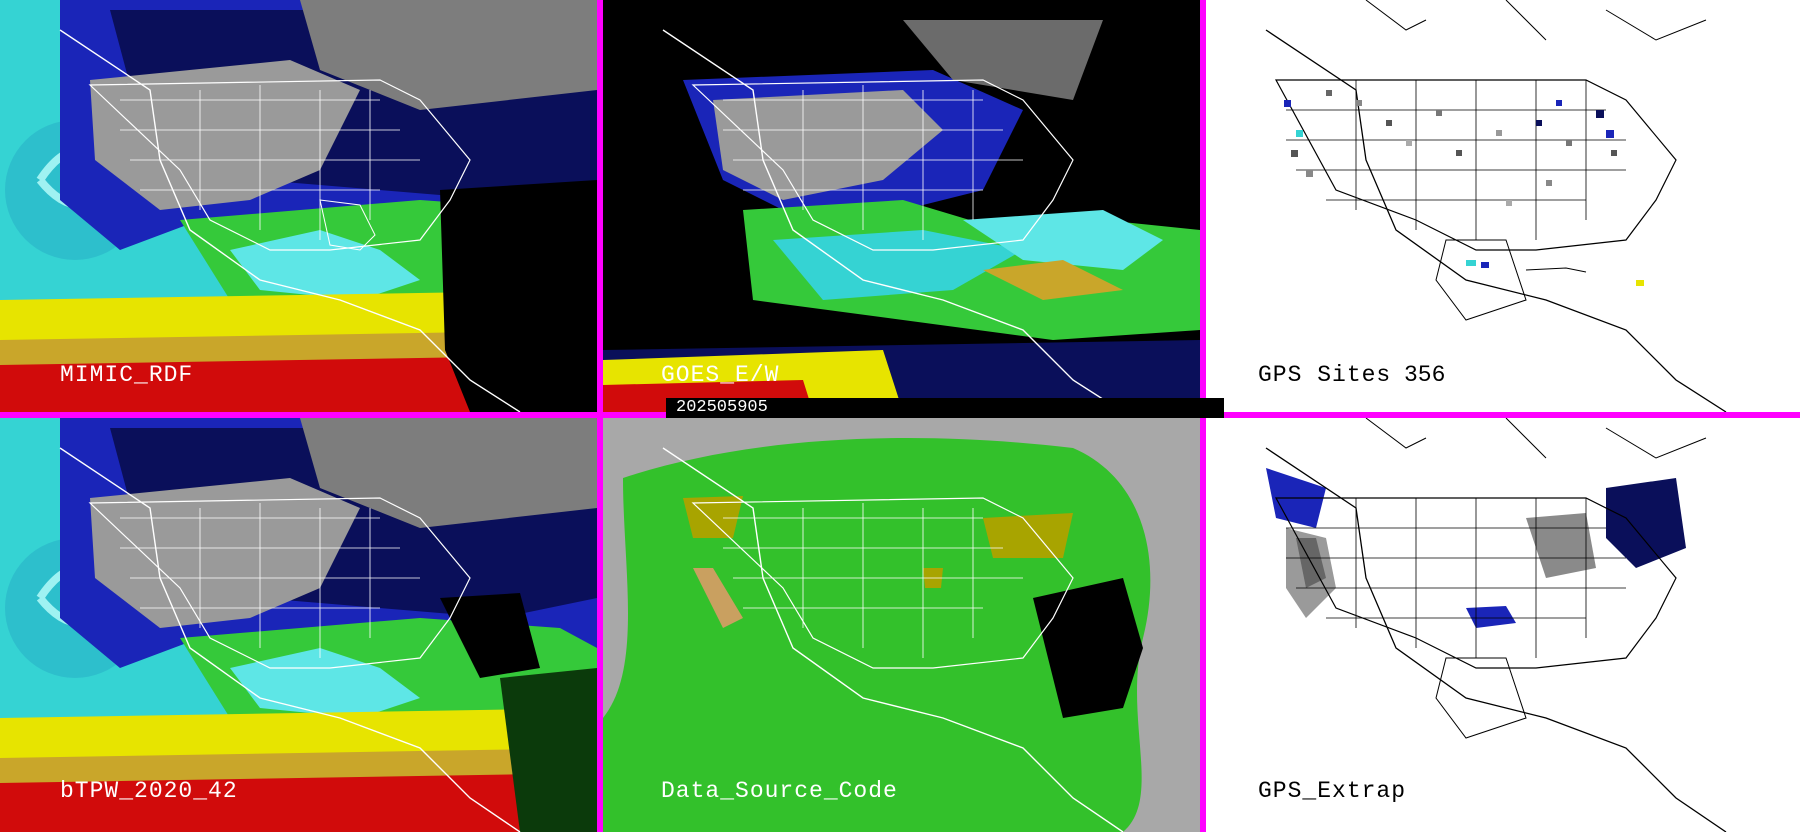 The width and height of the screenshot is (1800, 832). I want to click on panel-label: Data_Source_Code, so click(779, 791).